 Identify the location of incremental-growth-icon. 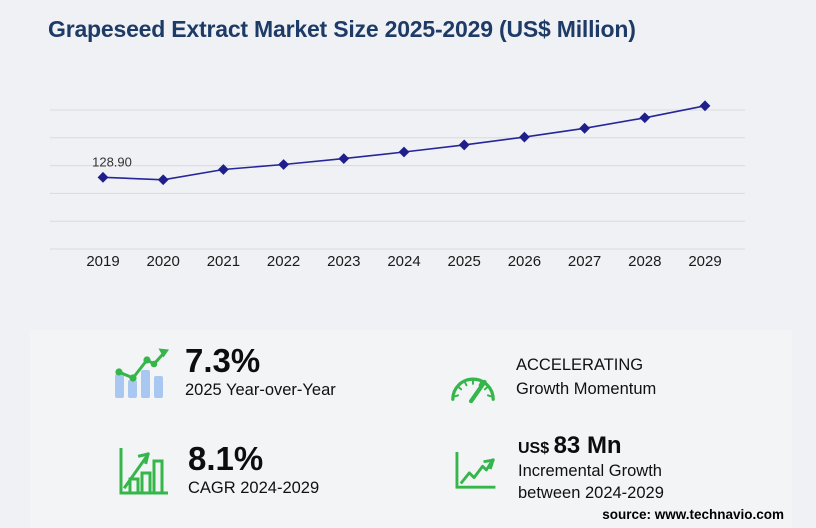
(486, 463).